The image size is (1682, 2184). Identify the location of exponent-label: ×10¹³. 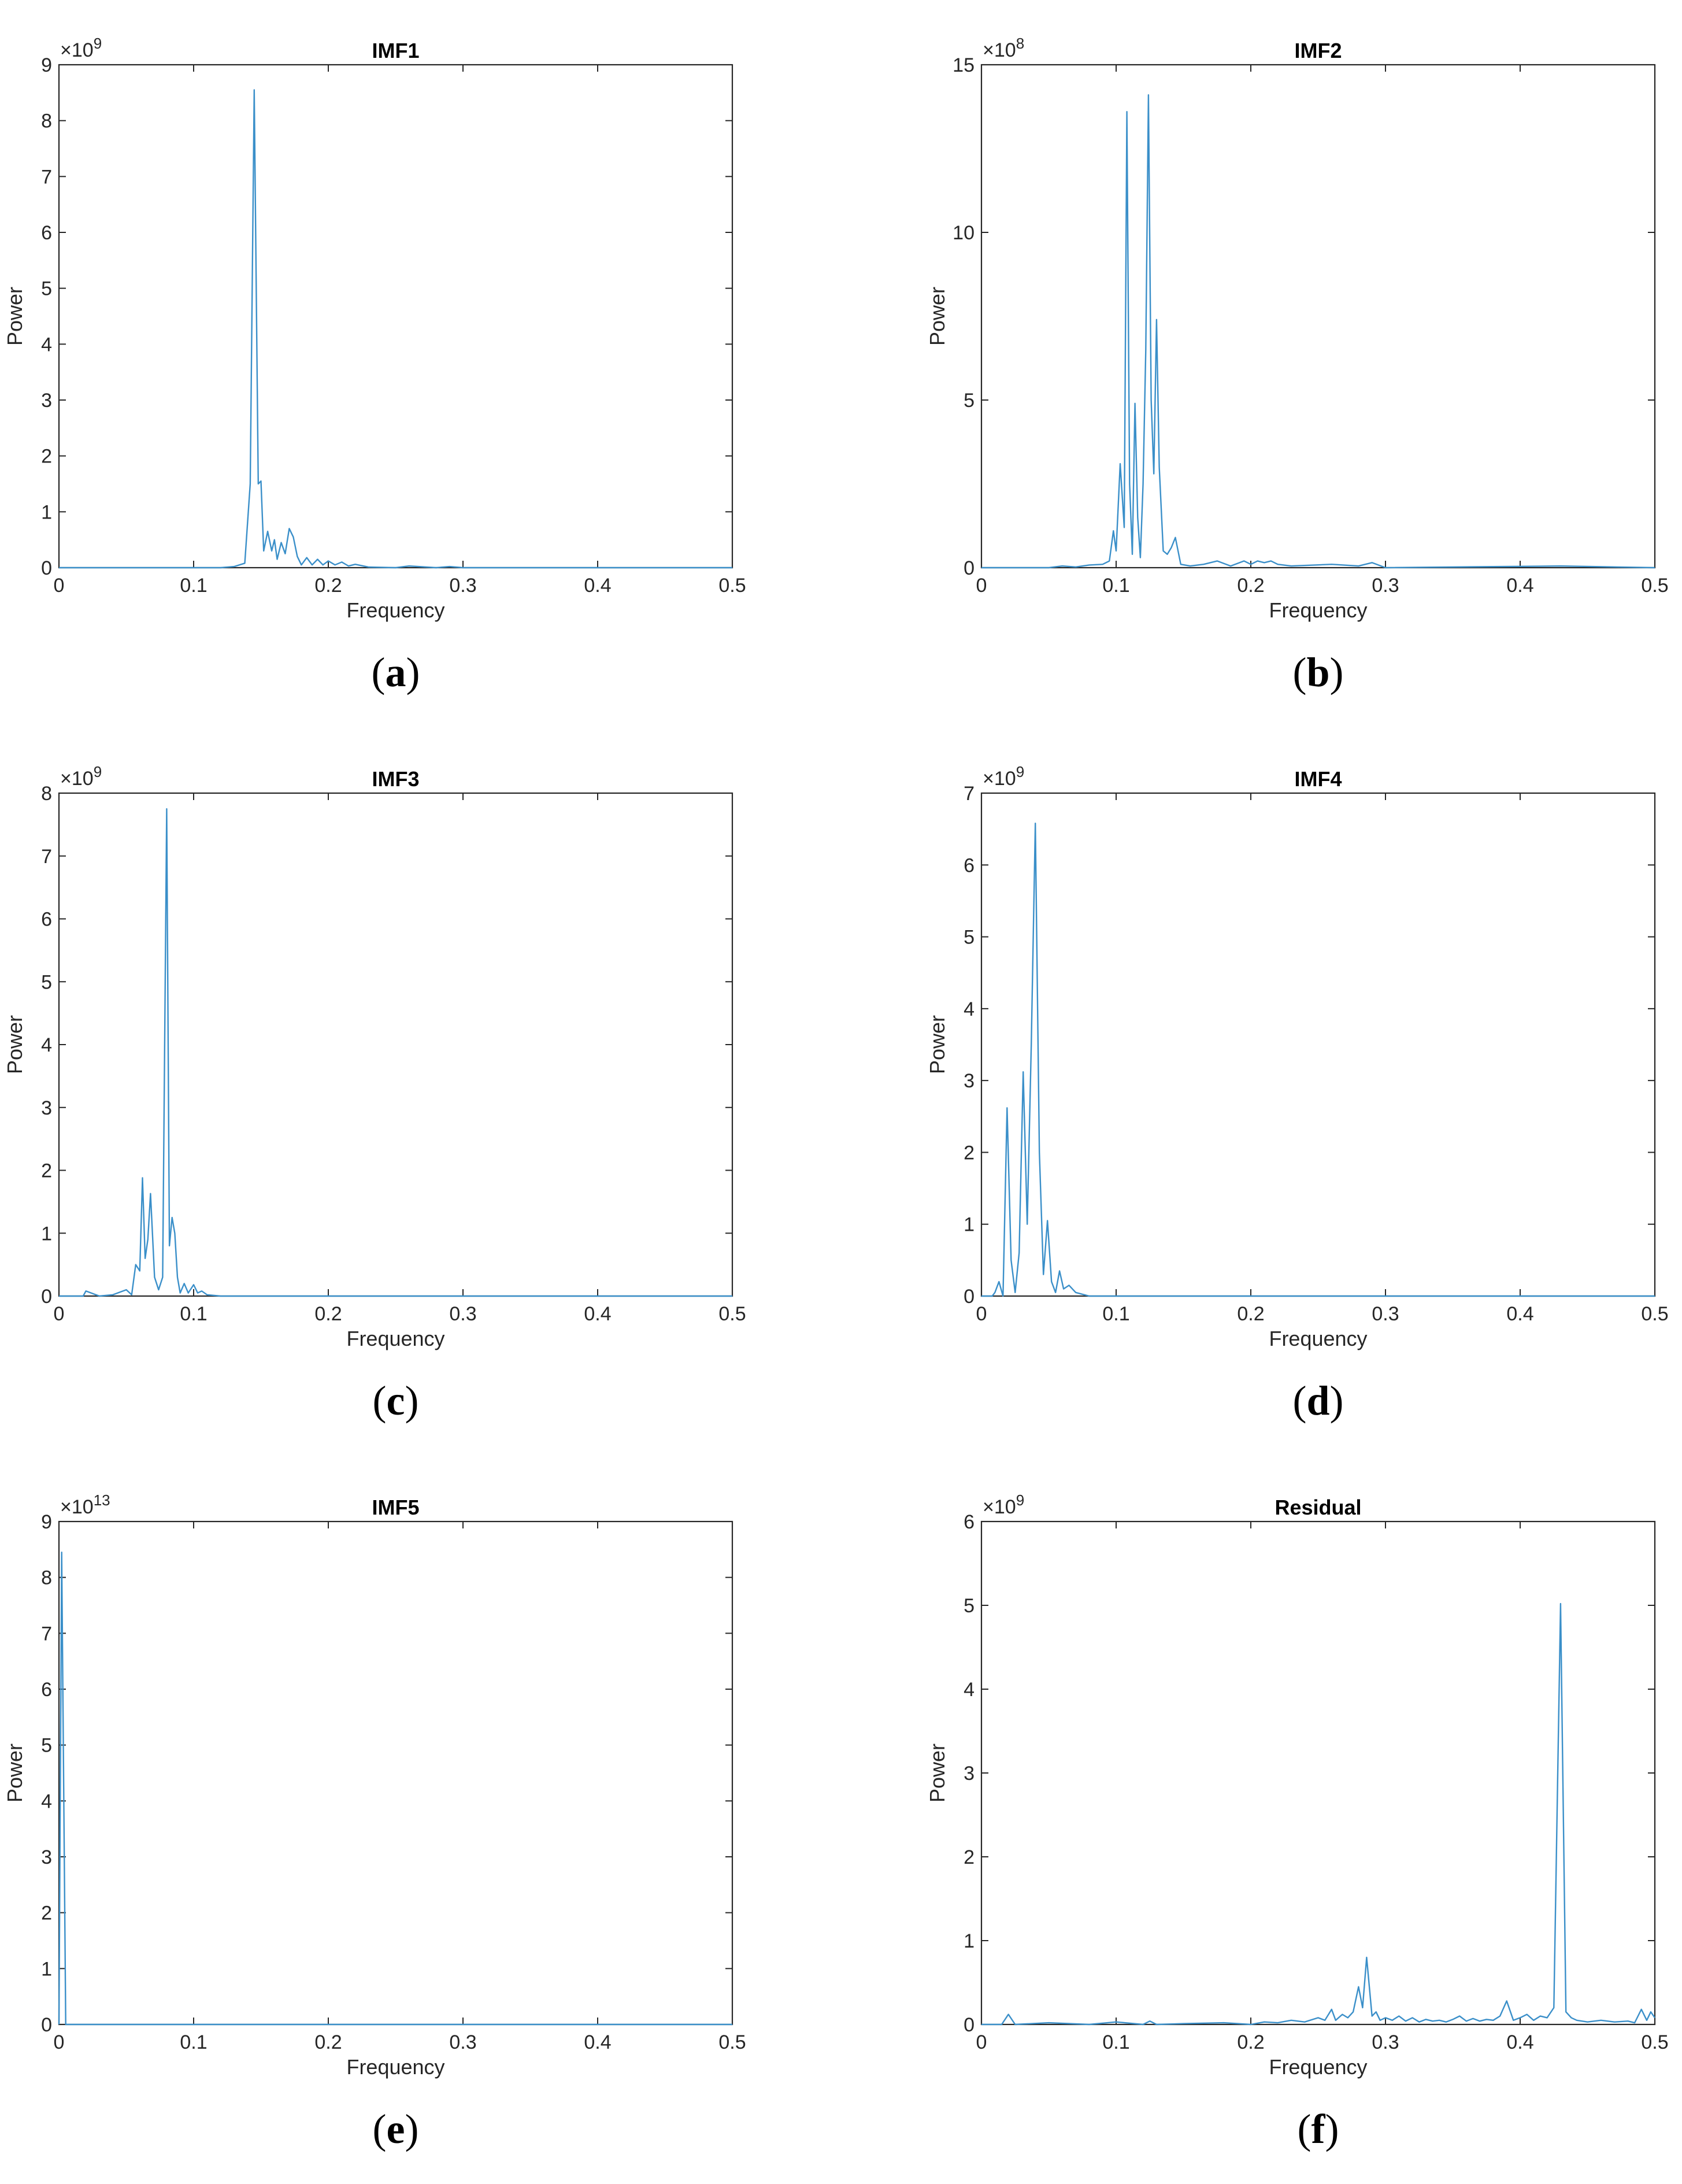
(85, 1504).